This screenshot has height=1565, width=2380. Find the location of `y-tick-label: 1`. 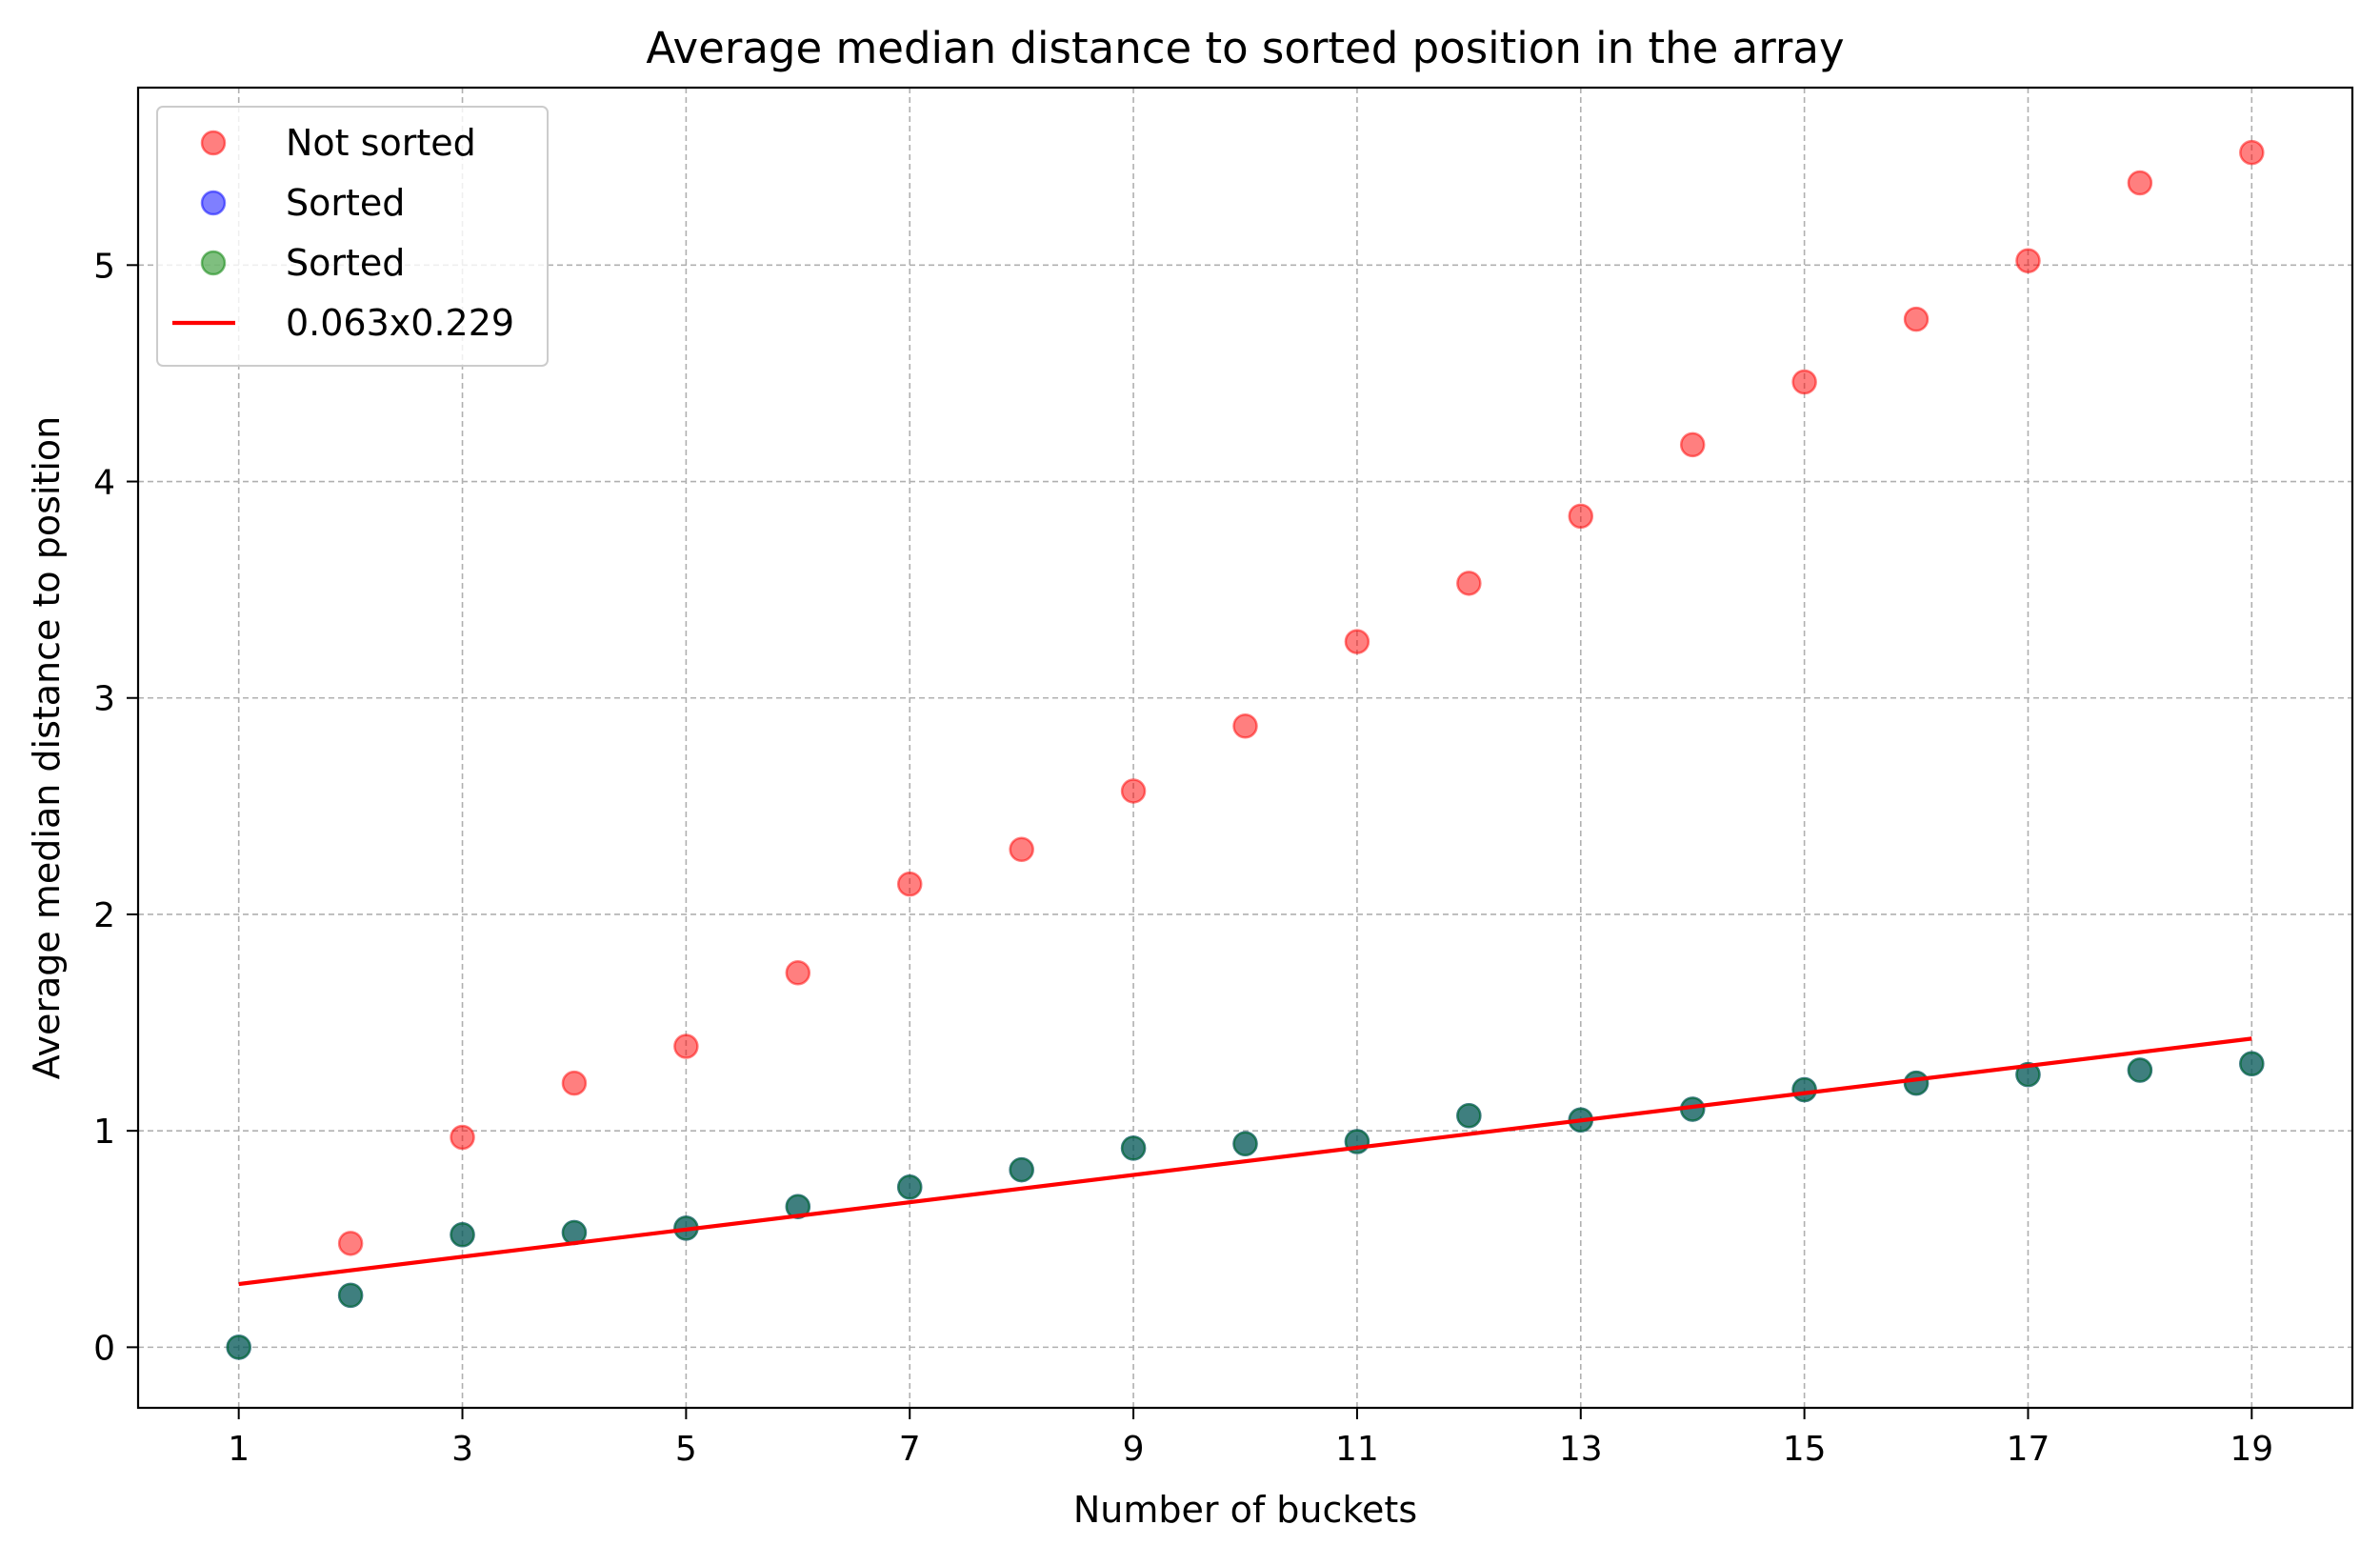

y-tick-label: 1 is located at coordinates (104, 1132).